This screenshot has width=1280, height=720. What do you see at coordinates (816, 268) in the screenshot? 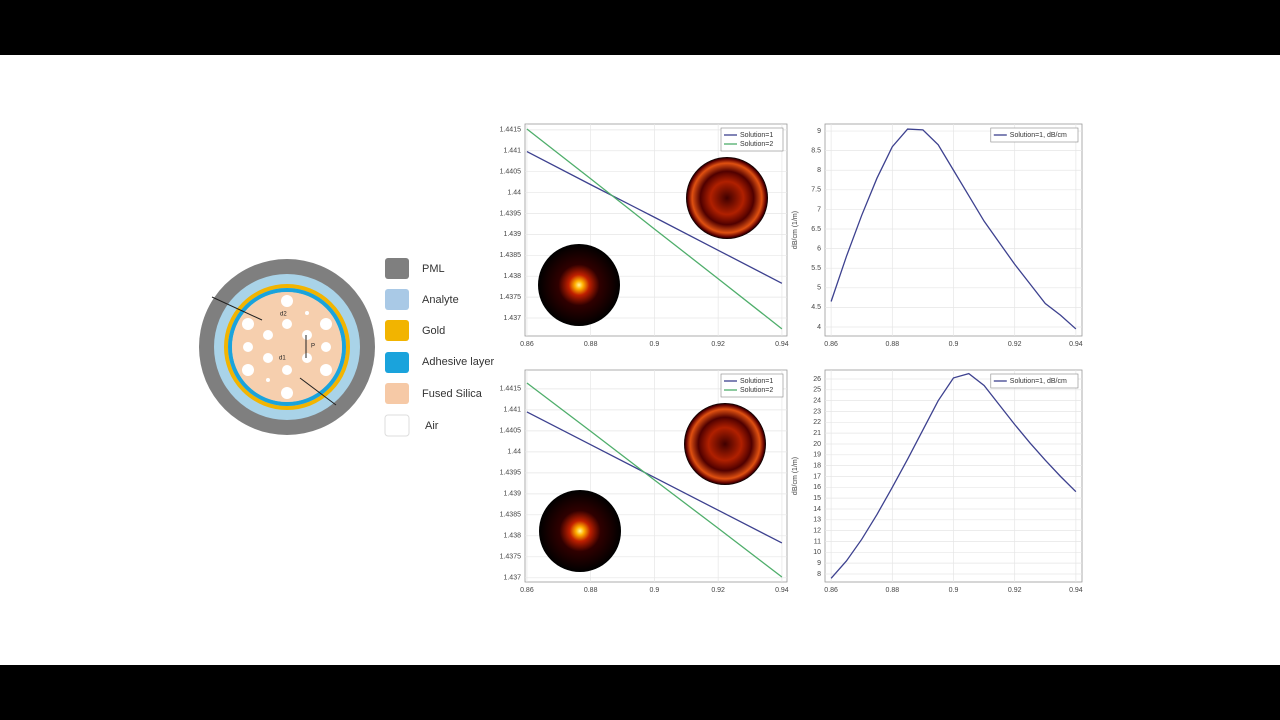
I see `y-tick-label: 5.5` at bounding box center [816, 268].